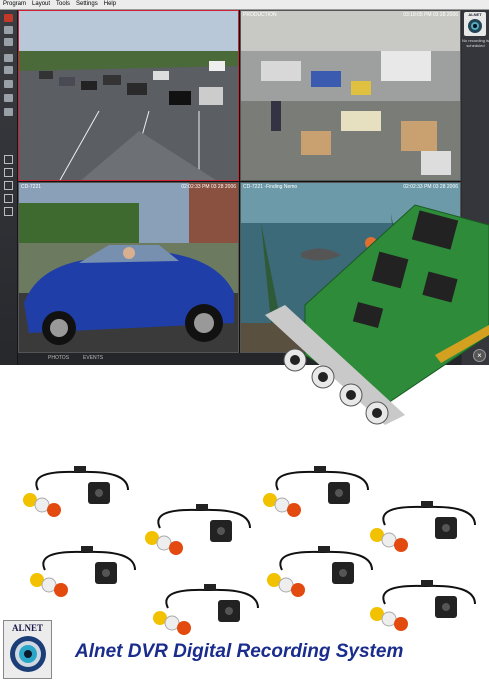 The width and height of the screenshot is (489, 682). What do you see at coordinates (260, 15) in the screenshot?
I see `feed-label: PRODUCTION` at bounding box center [260, 15].